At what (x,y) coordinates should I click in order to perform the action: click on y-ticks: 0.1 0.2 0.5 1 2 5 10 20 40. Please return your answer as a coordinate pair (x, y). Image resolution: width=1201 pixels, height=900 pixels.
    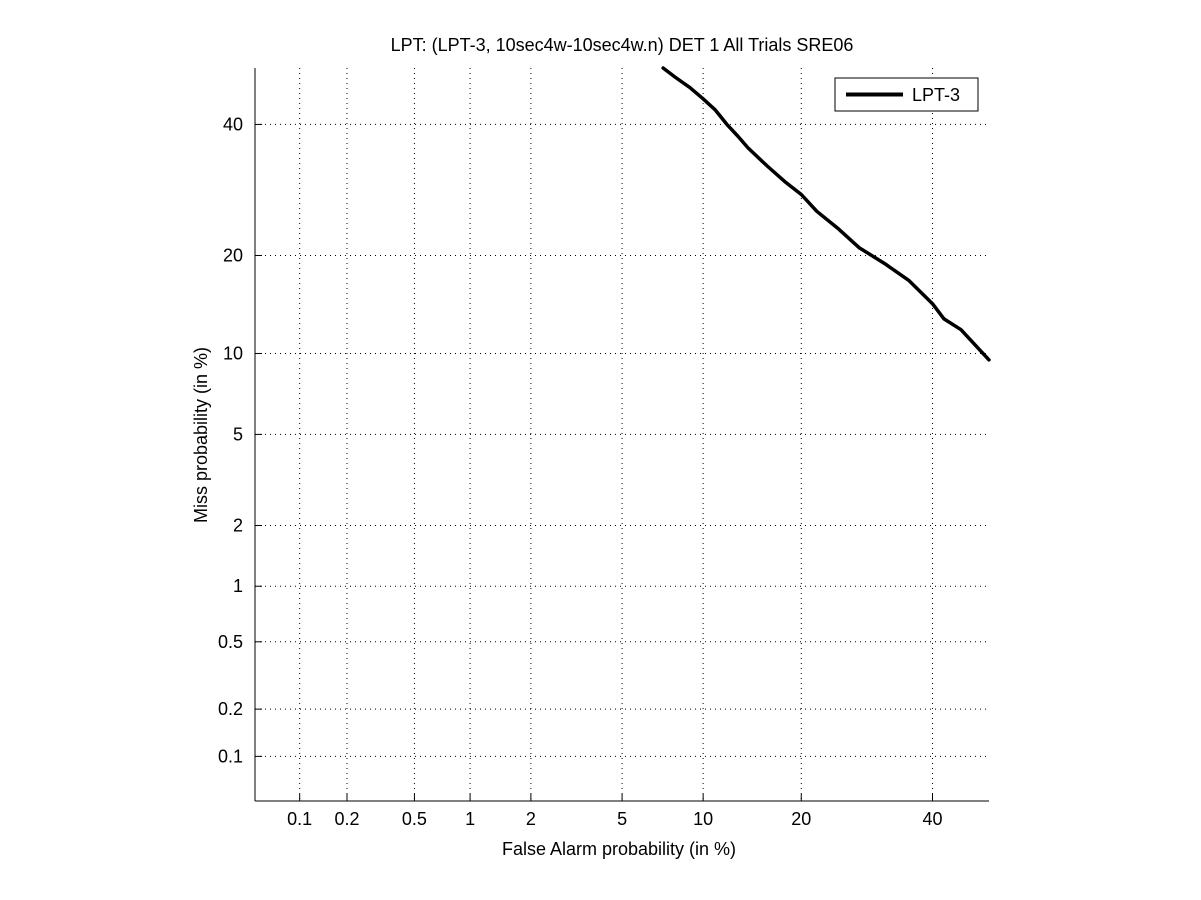
    Looking at the image, I should click on (240, 440).